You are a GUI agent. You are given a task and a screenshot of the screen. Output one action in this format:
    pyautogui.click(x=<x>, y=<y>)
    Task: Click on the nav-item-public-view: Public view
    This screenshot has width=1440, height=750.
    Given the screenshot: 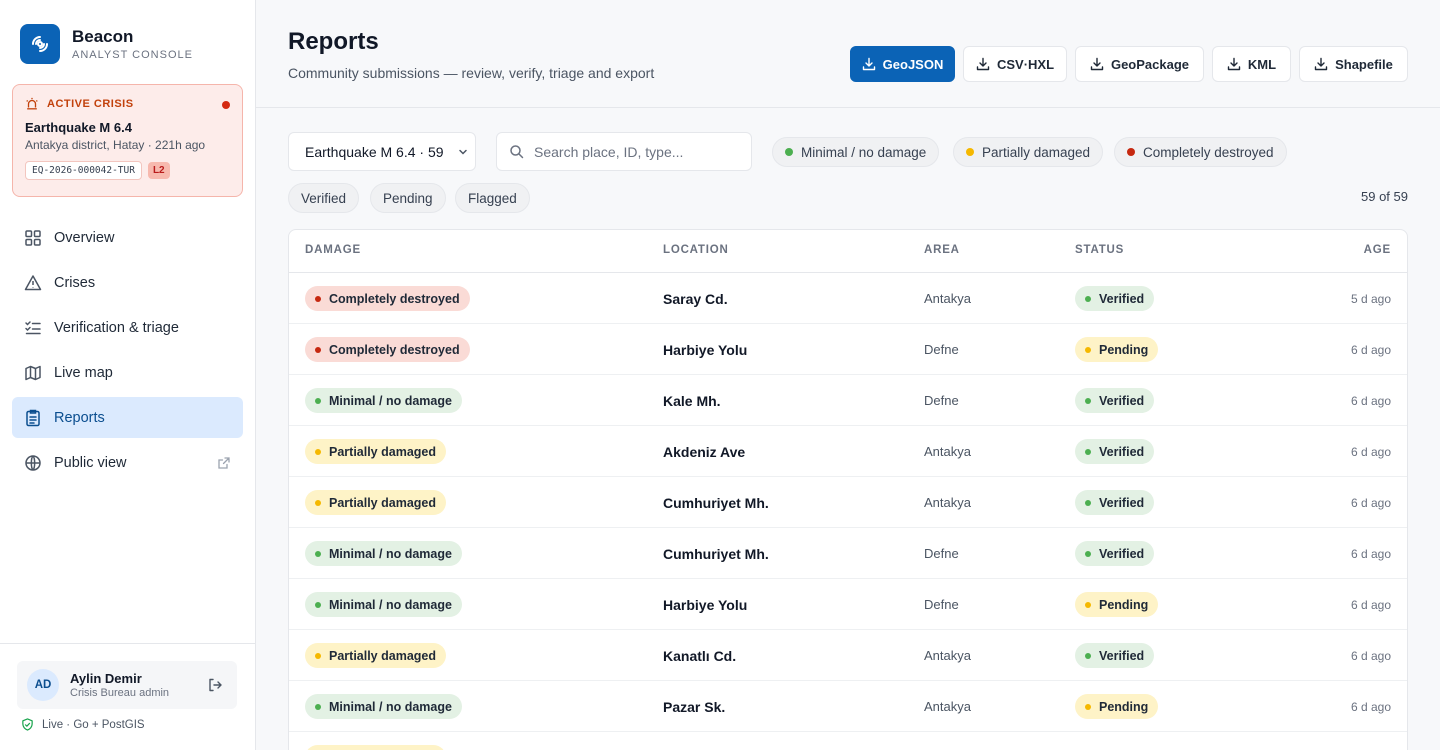 What is the action you would take?
    pyautogui.click(x=127, y=462)
    